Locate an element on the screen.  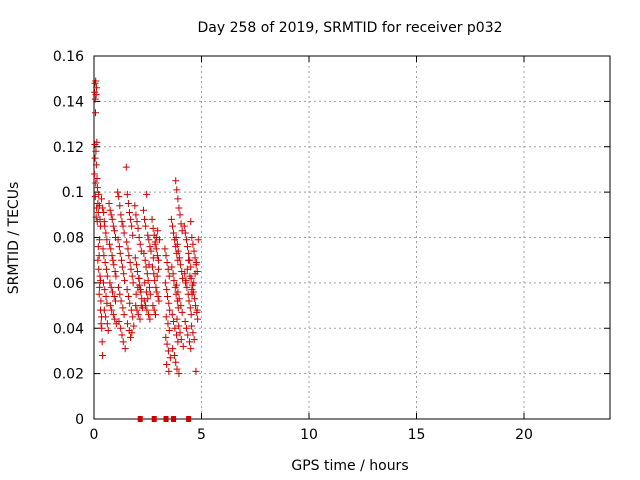
x-tick-label: 10 is located at coordinates (309, 435).